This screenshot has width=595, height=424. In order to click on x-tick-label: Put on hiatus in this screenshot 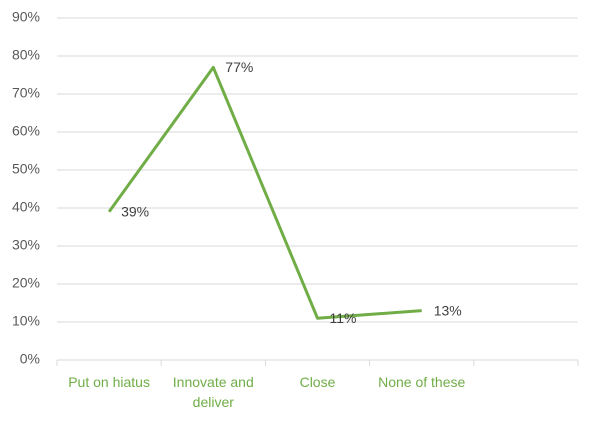, I will do `click(109, 382)`.